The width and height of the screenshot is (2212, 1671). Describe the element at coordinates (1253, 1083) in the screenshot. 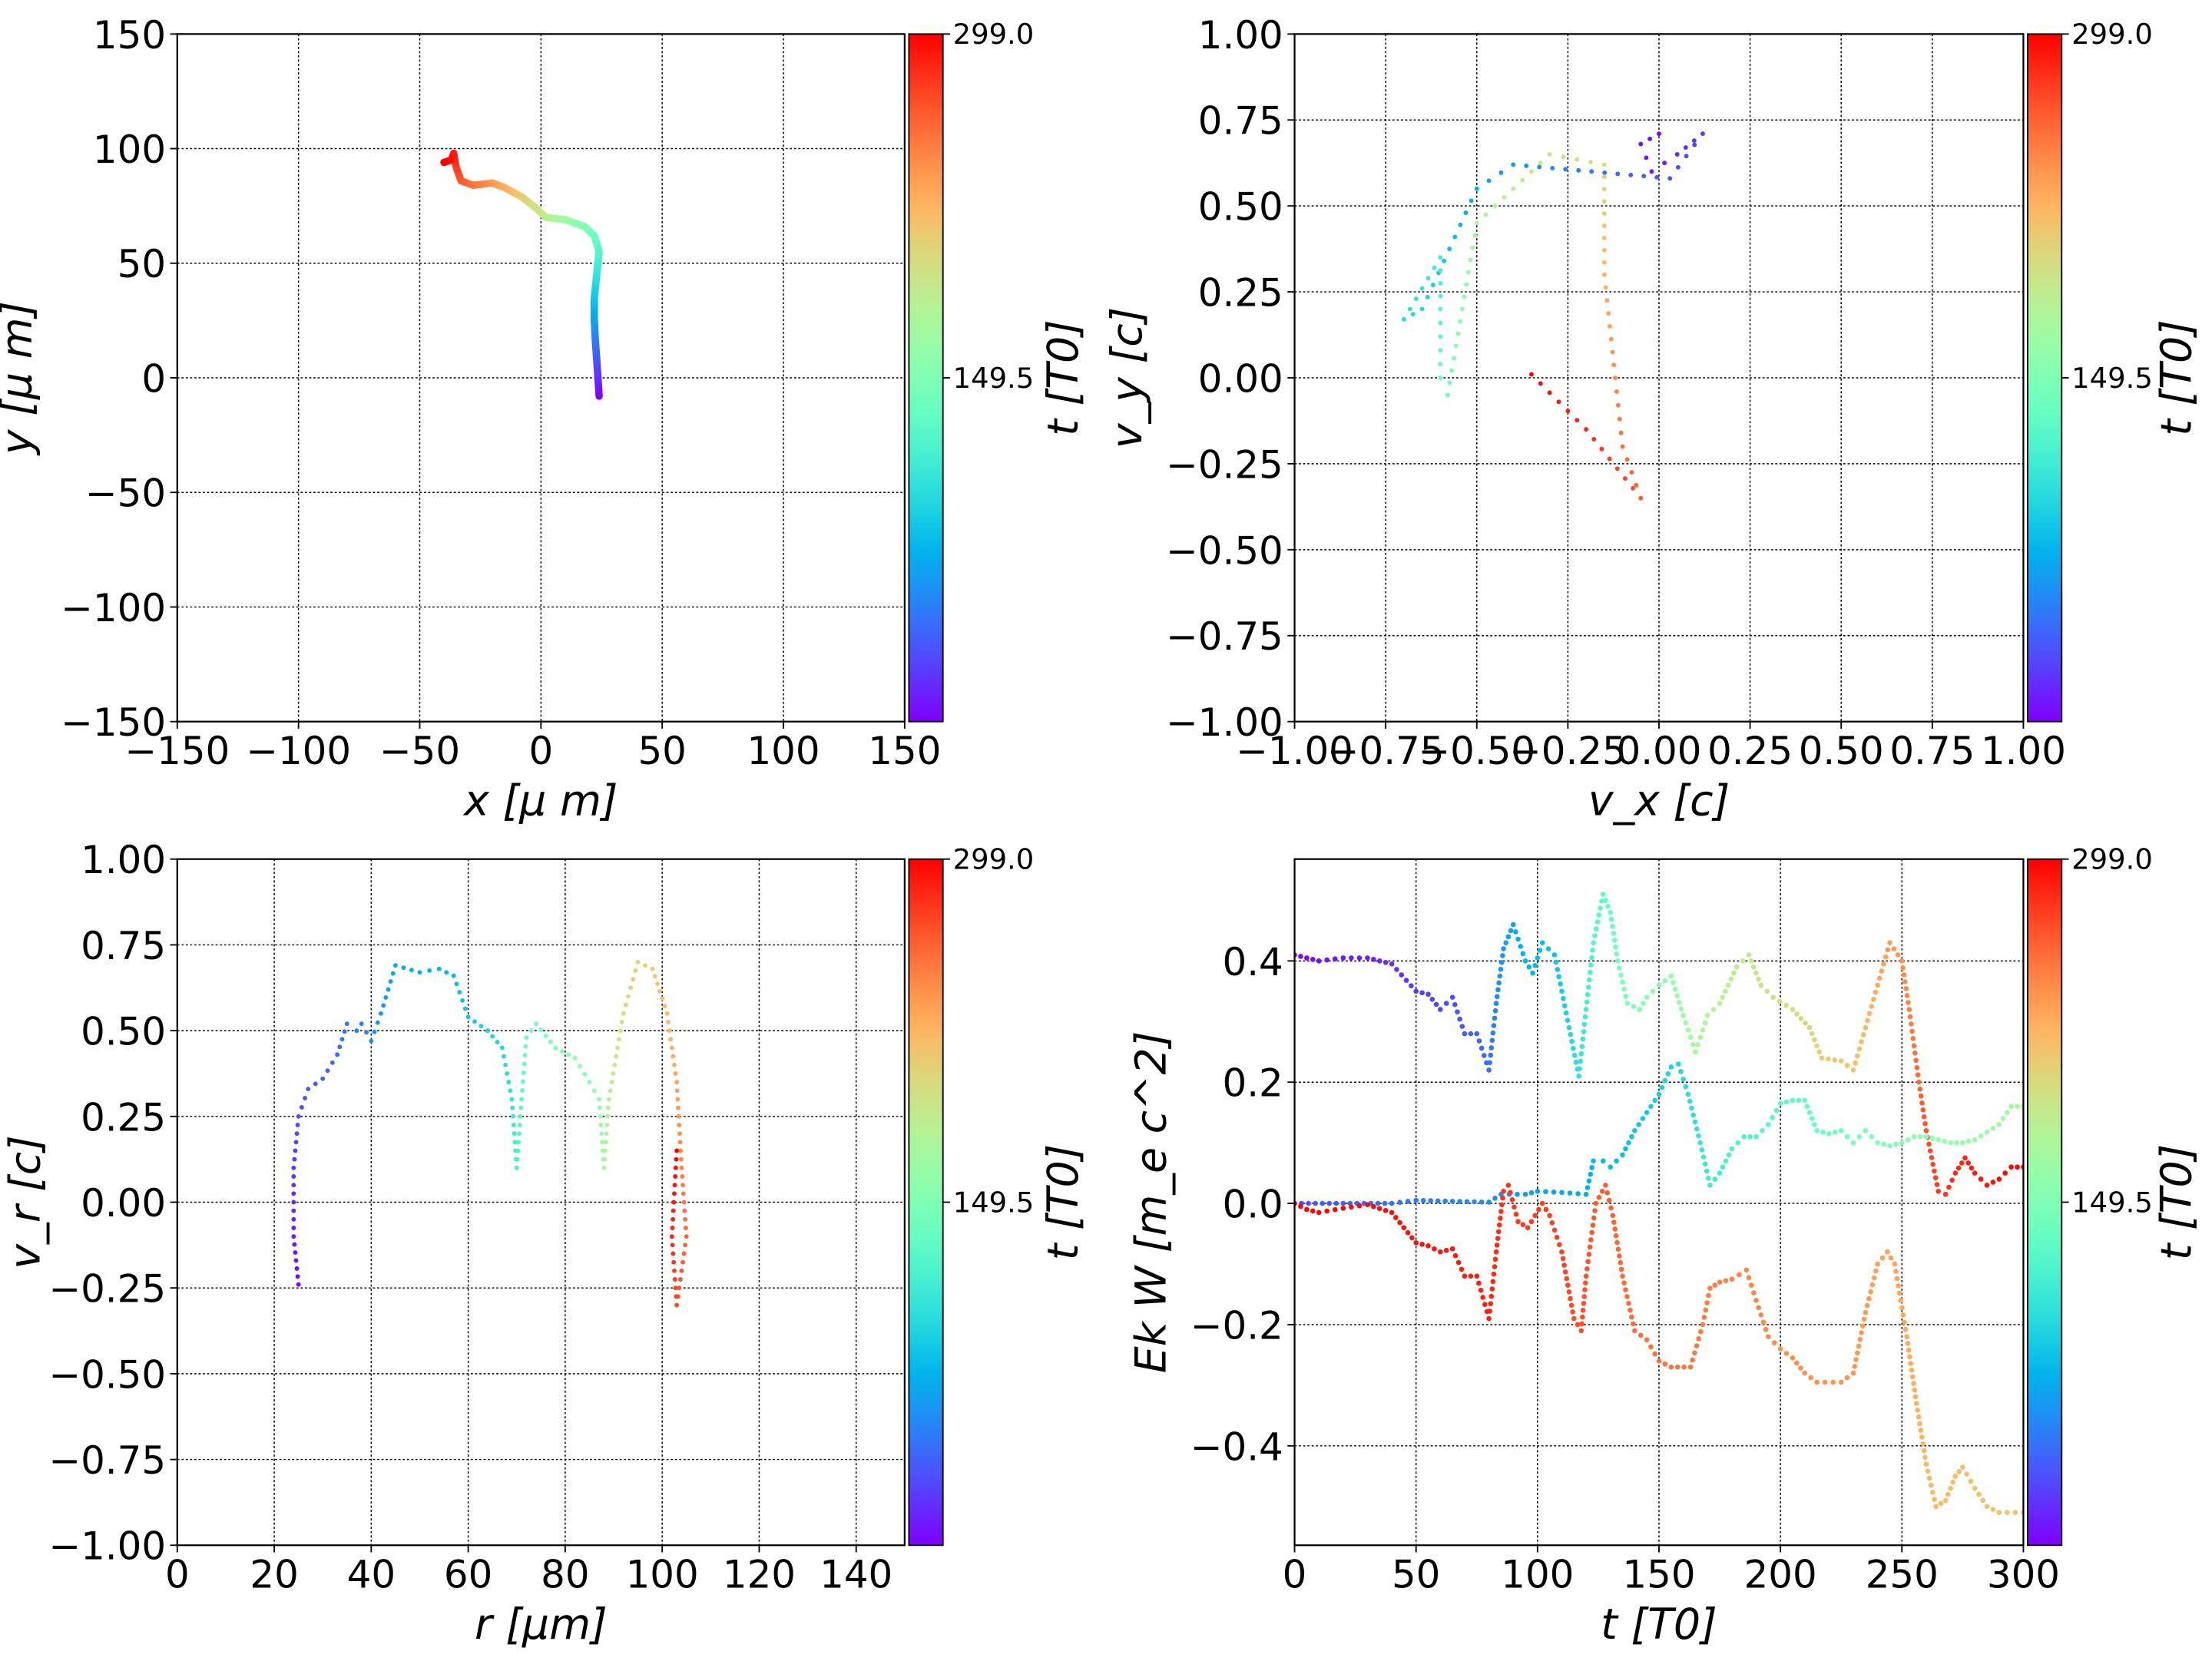

I see `y-tick-label: 0.2` at that location.